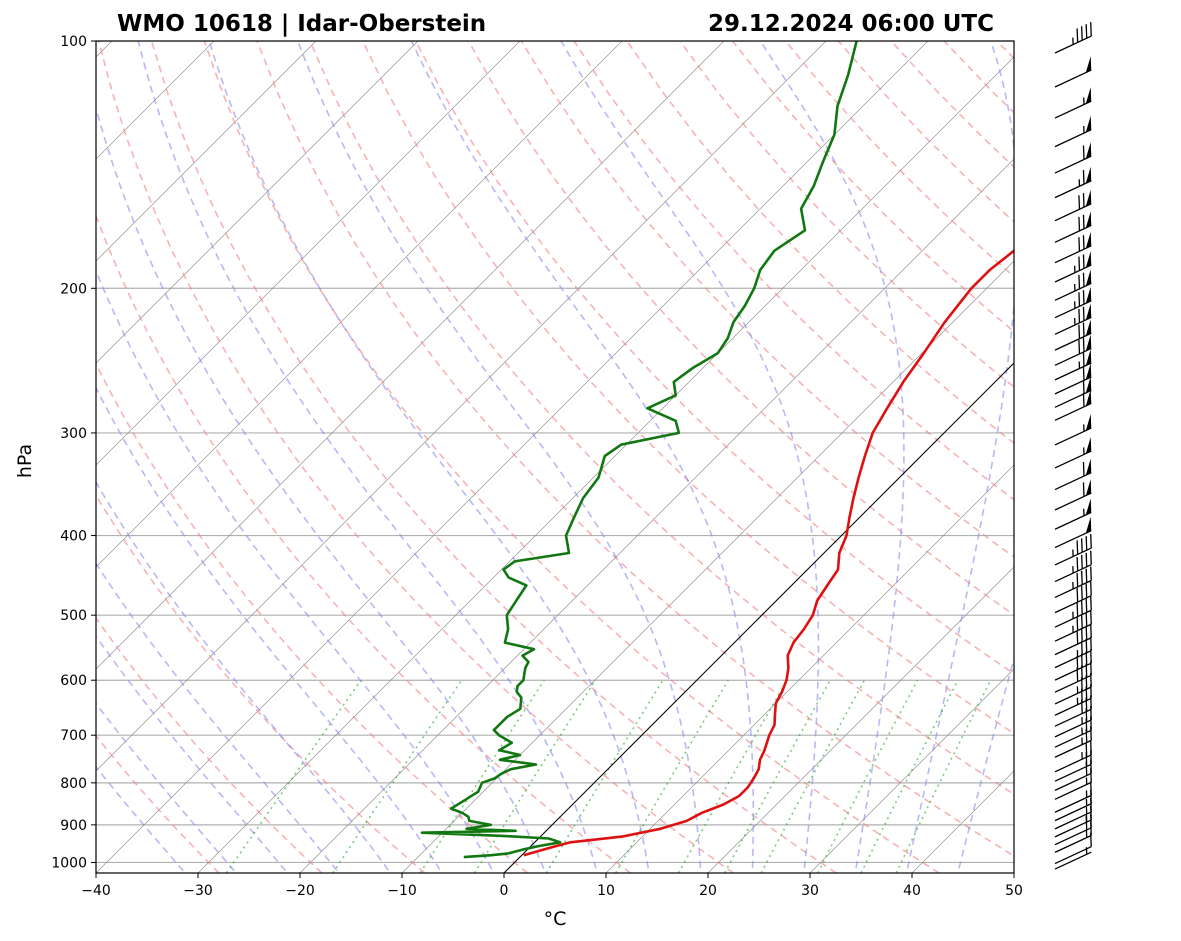 This screenshot has width=1181, height=941. What do you see at coordinates (73, 452) in the screenshot?
I see `y-axis-ticks: 100 200 300 400 500 600 700 800 900 1000` at bounding box center [73, 452].